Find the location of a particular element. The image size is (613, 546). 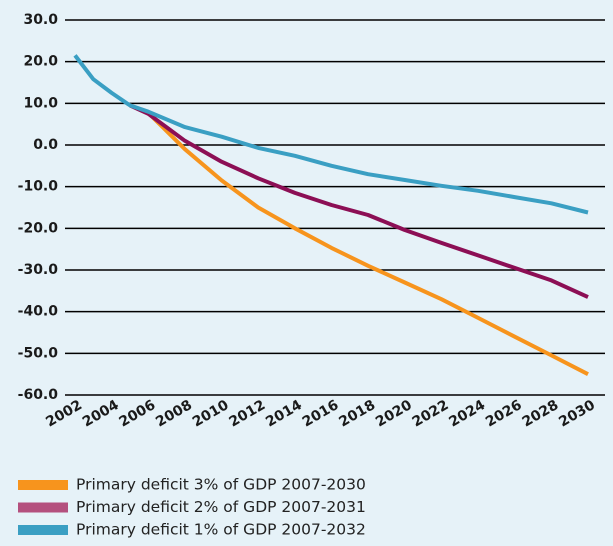

x-tick-label: 2014 is located at coordinates (284, 413).